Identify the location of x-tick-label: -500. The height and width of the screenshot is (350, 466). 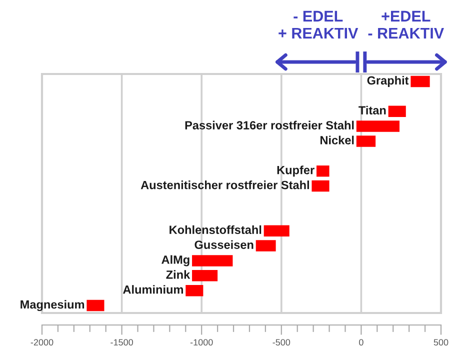
(281, 342).